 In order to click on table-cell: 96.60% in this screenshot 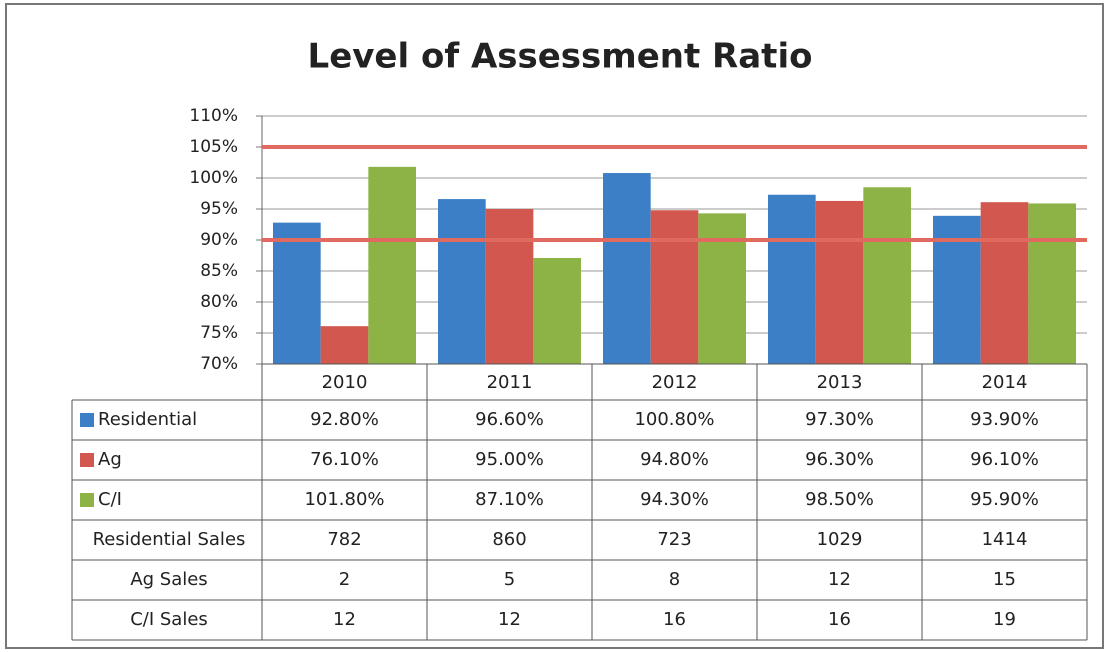, I will do `click(509, 419)`.